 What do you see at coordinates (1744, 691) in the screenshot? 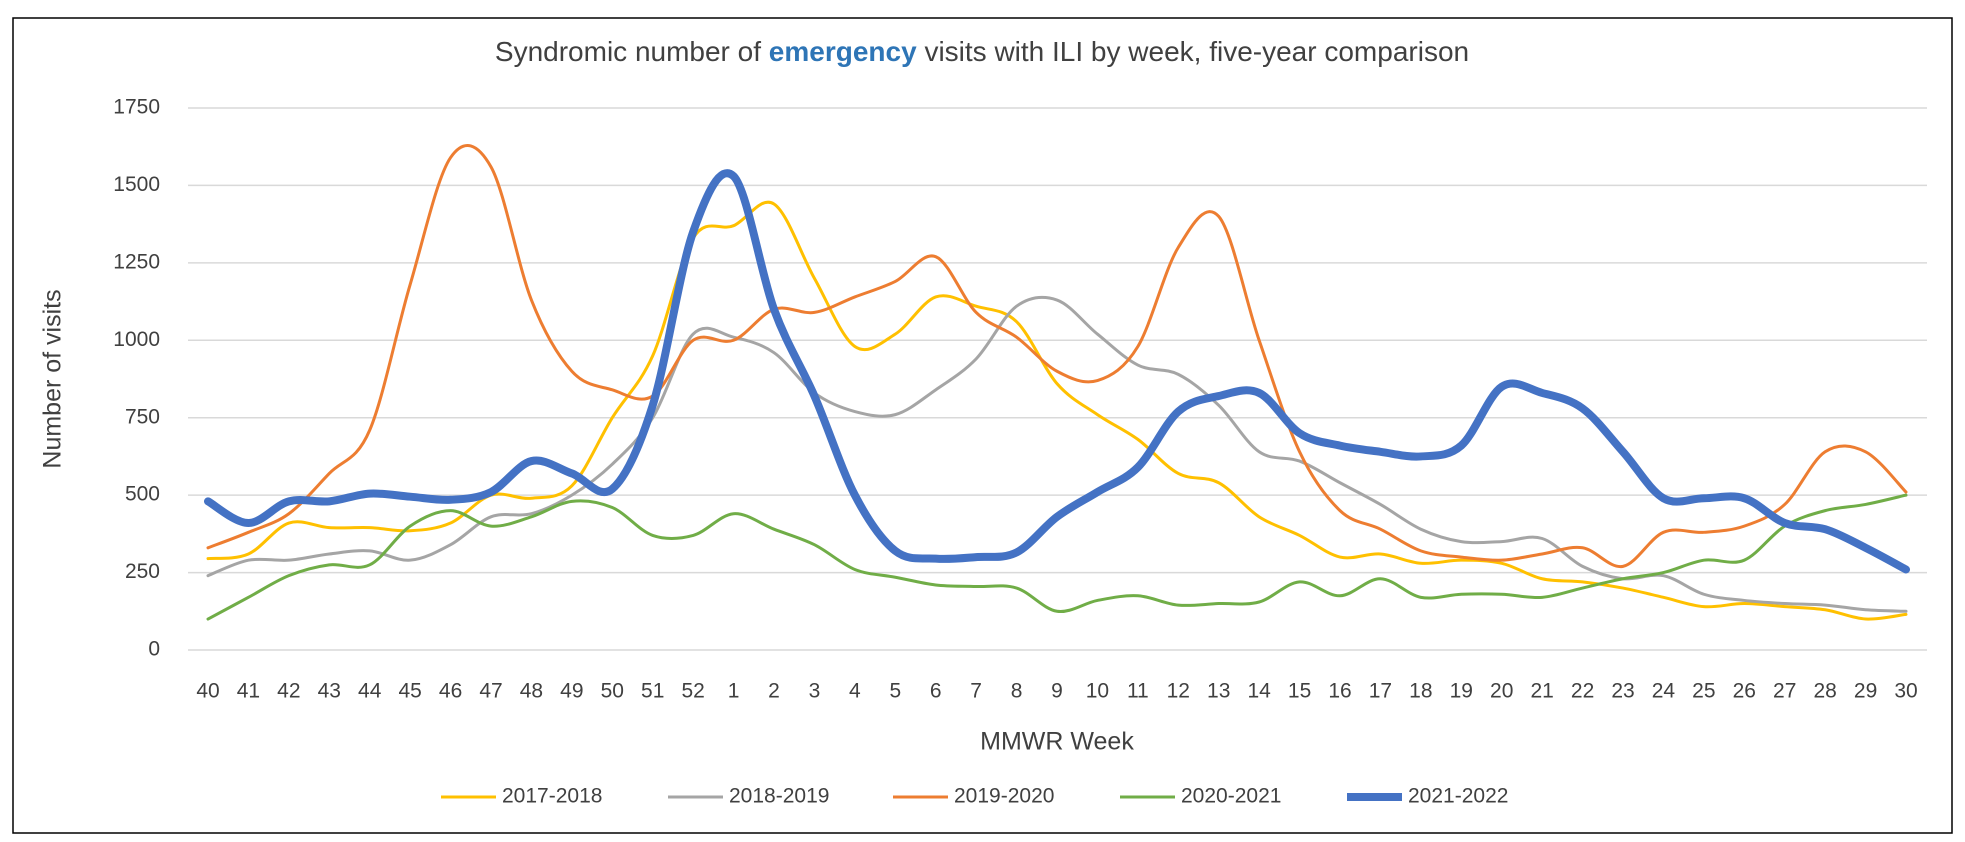
I see `x-tick-label: 26` at bounding box center [1744, 691].